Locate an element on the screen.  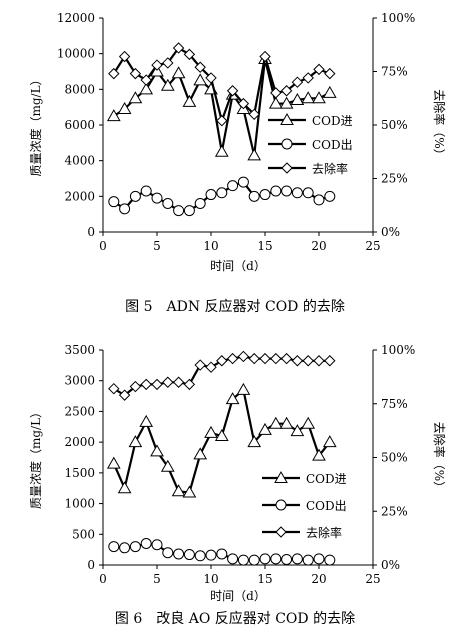
y-tick-label: 3000 is located at coordinates (79, 381).